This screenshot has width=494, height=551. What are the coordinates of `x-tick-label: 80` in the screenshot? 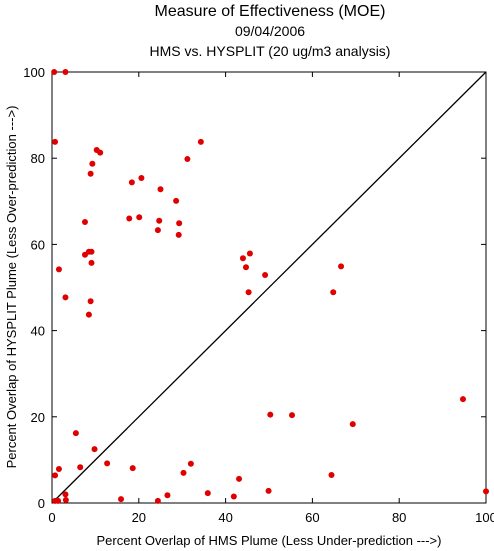 It's located at (399, 517).